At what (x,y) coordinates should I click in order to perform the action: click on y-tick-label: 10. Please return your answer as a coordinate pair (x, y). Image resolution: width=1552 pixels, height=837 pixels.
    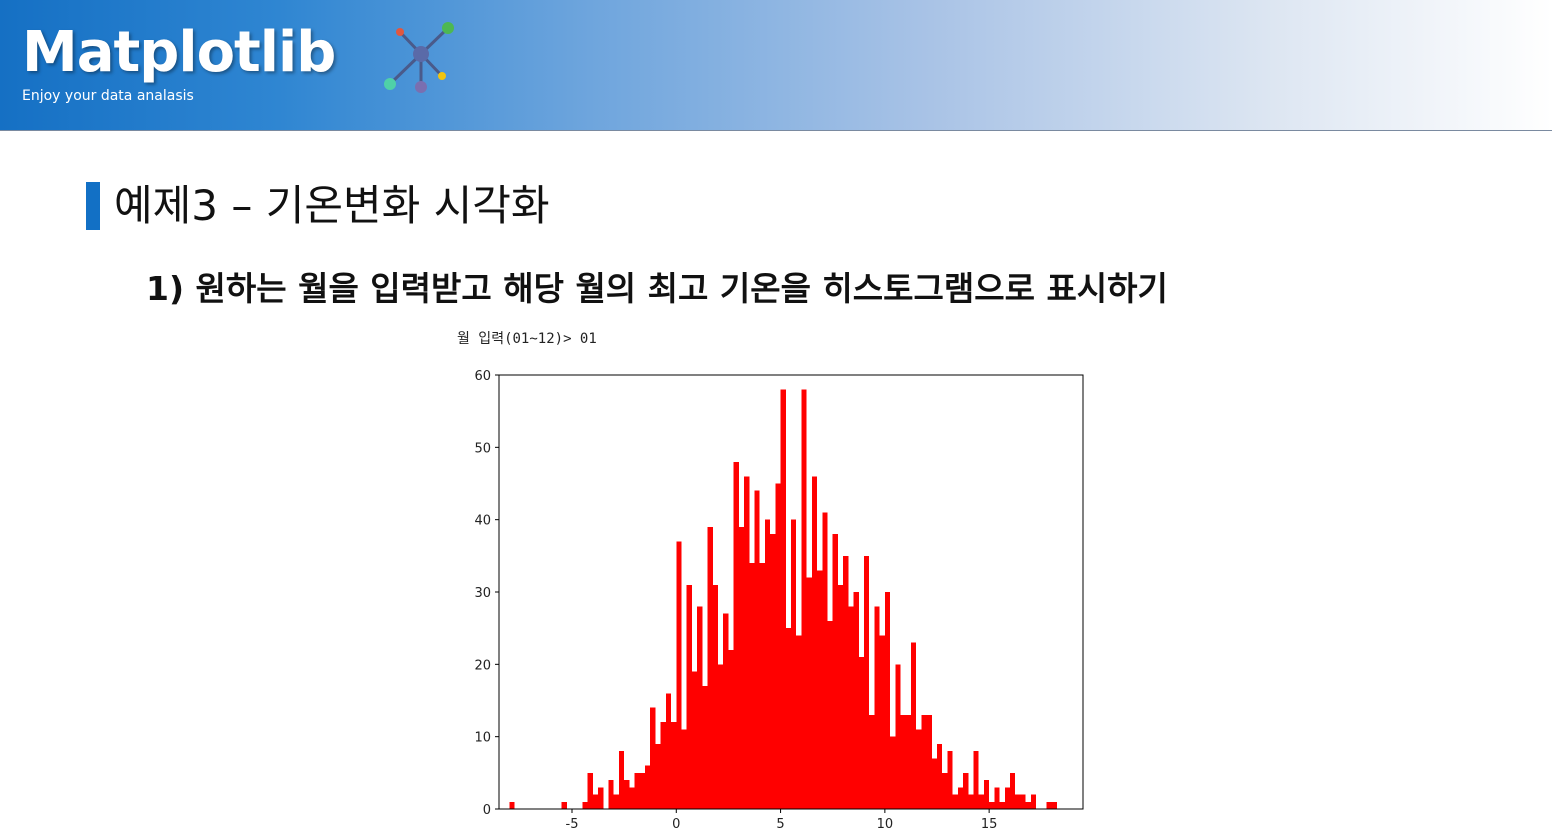
    Looking at the image, I should click on (482, 738).